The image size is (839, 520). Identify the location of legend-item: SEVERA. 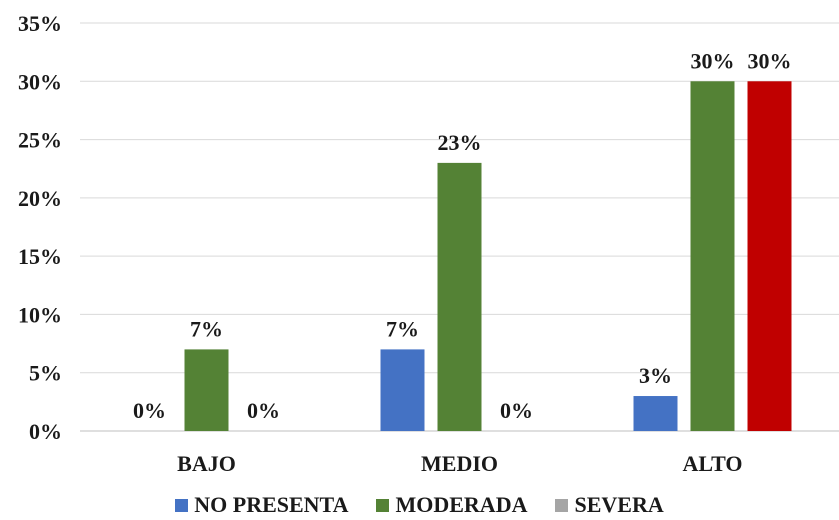
(609, 505).